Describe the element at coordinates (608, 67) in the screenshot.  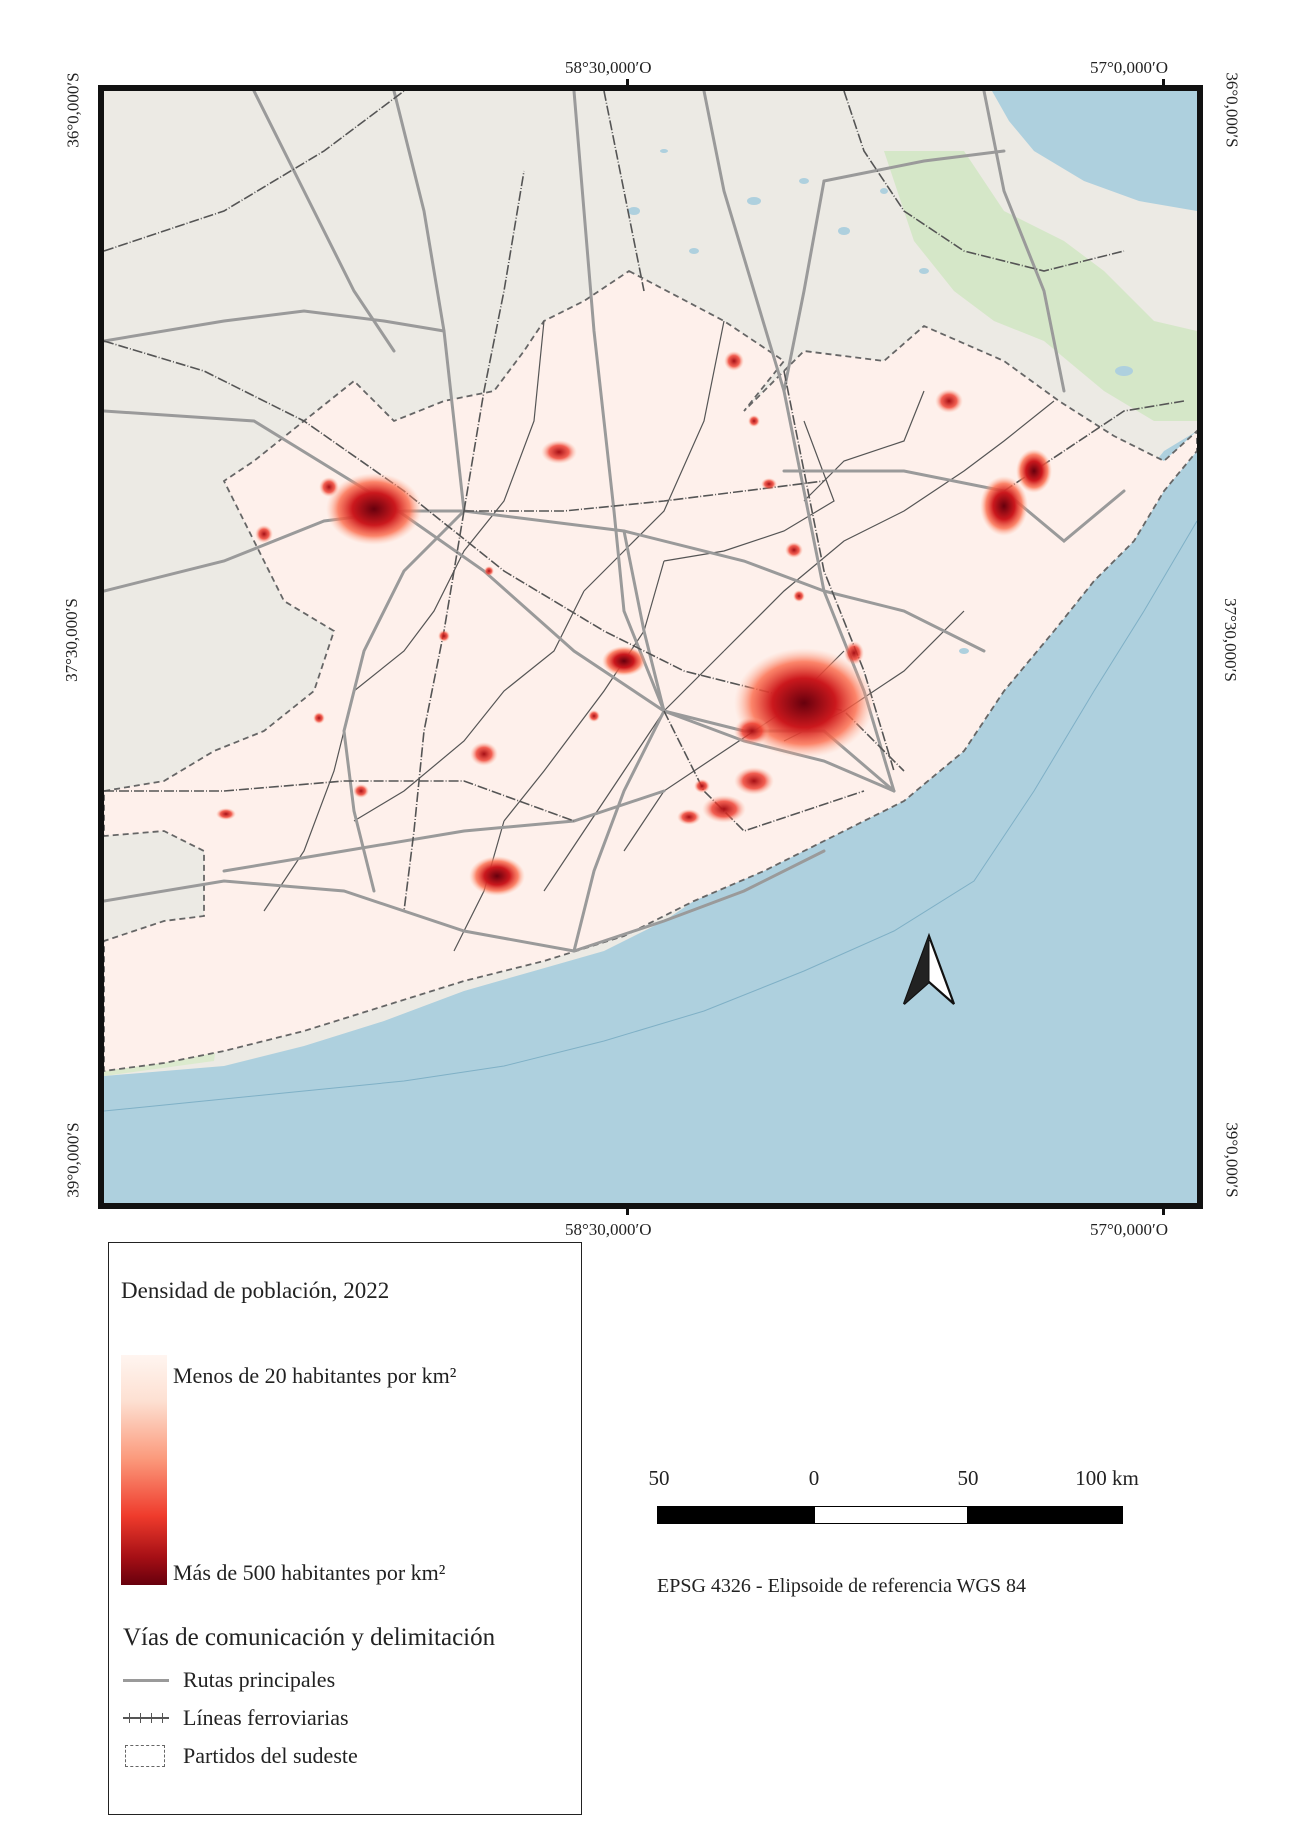
I see `coord-top-lon-1: 58°30,000′O` at that location.